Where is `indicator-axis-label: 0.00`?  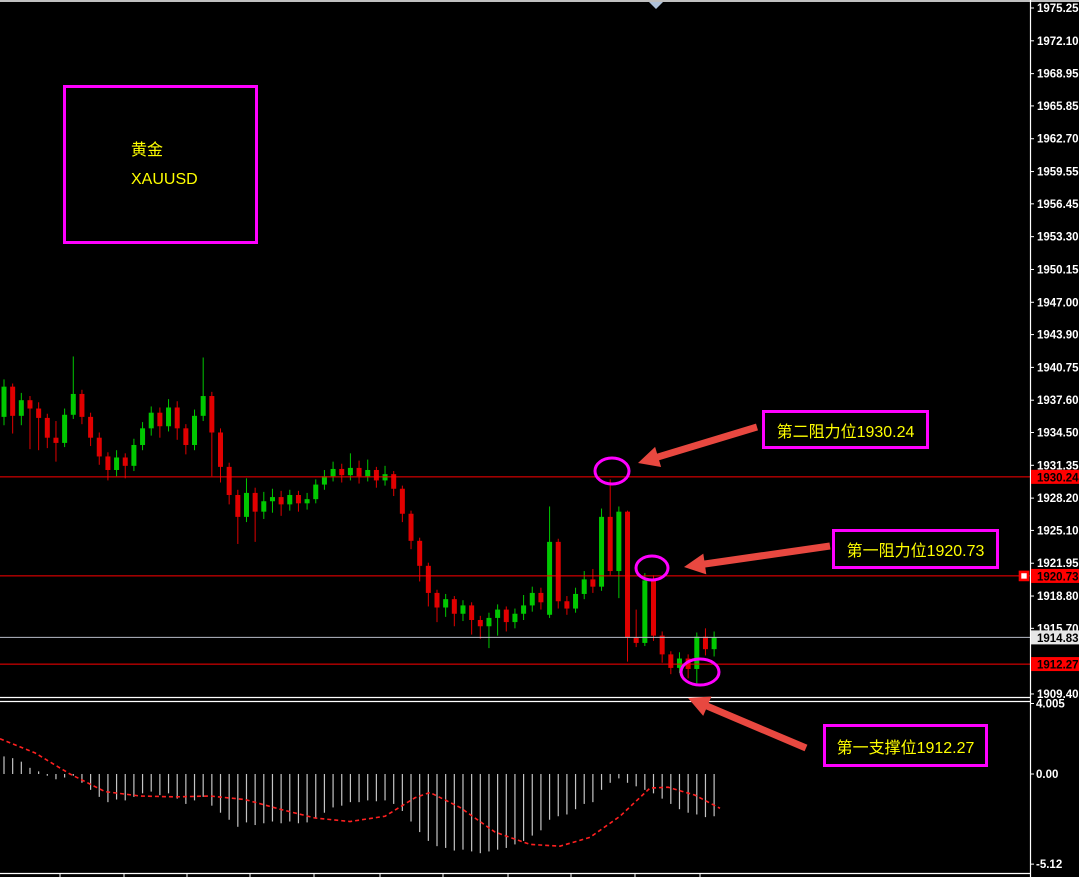
indicator-axis-label: 0.00 is located at coordinates (1047, 775).